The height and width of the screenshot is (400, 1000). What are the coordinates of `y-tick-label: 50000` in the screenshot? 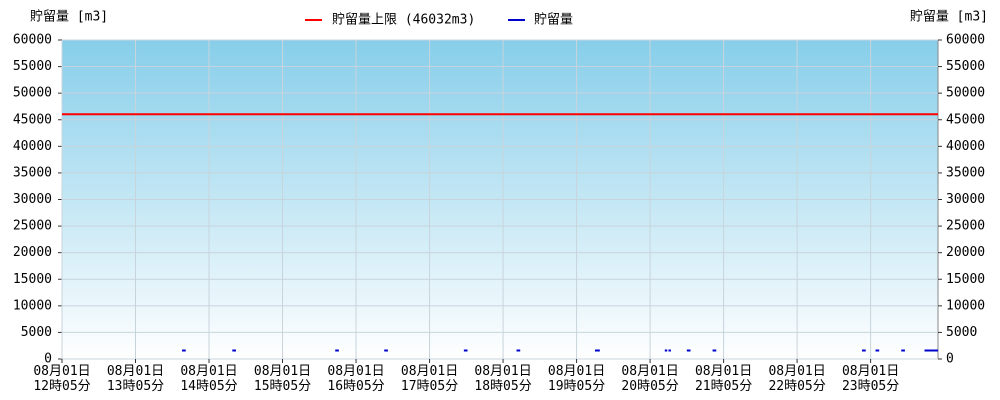 It's located at (32, 93).